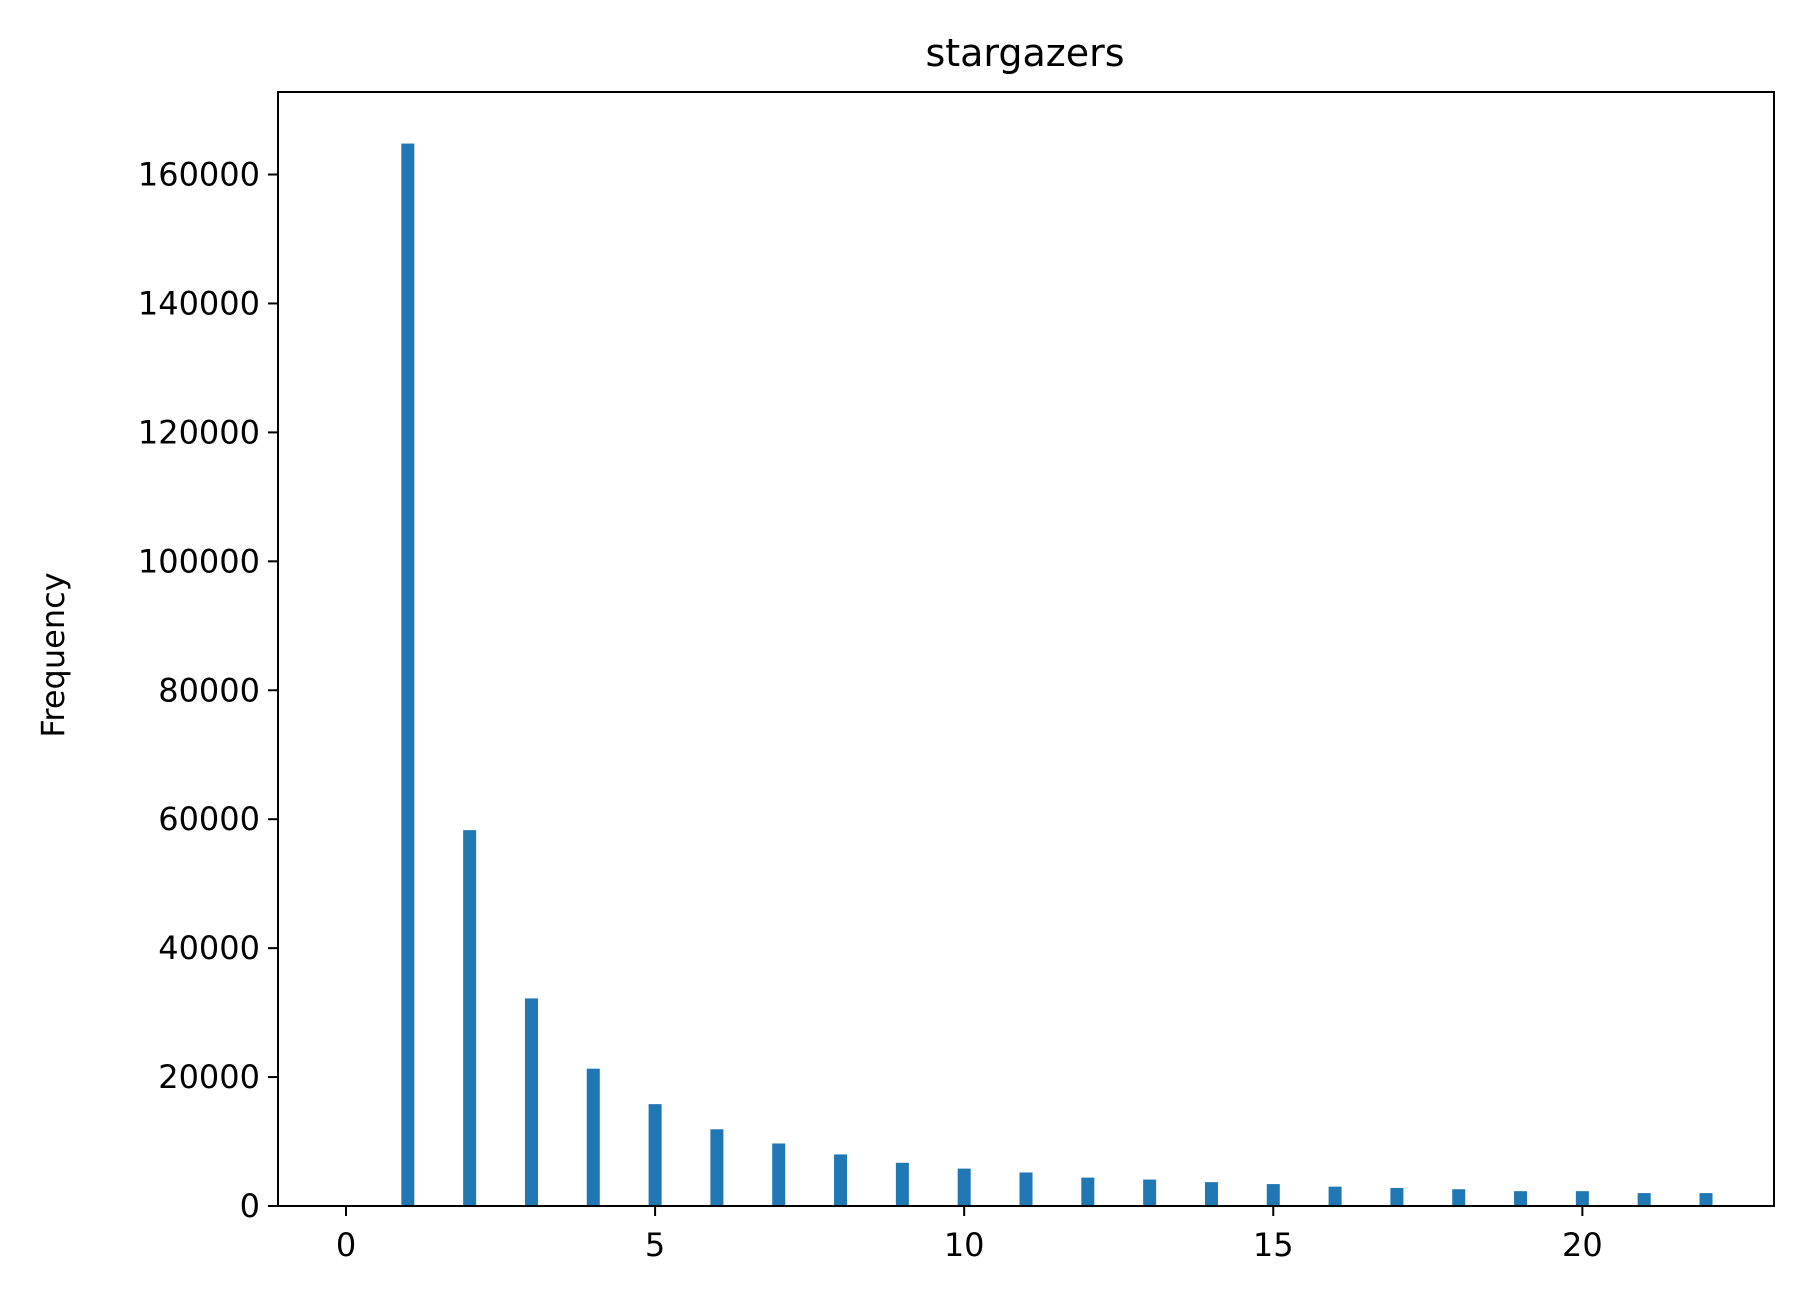  Describe the element at coordinates (199, 175) in the screenshot. I see `y-tick-label: 160000` at that location.